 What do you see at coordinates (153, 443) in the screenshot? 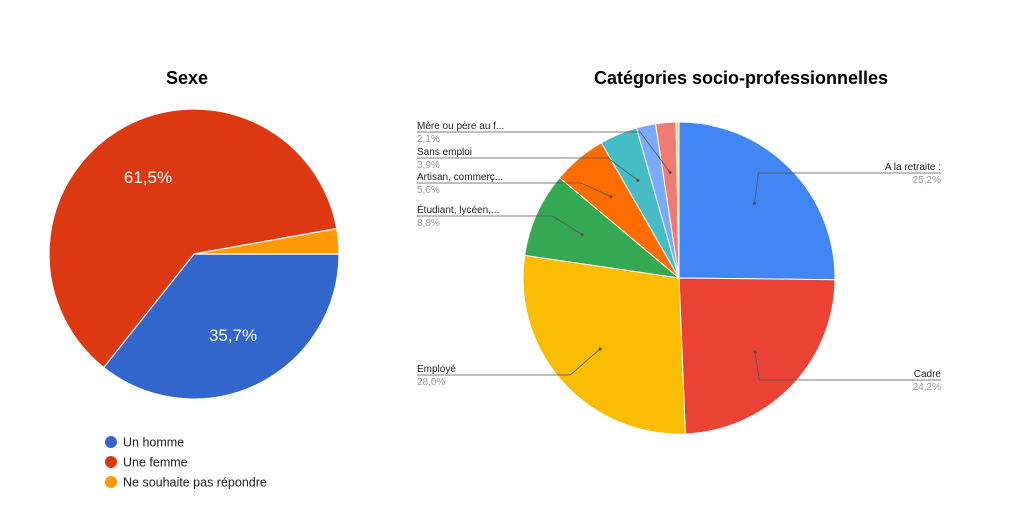
I see `legend-label: Un homme` at bounding box center [153, 443].